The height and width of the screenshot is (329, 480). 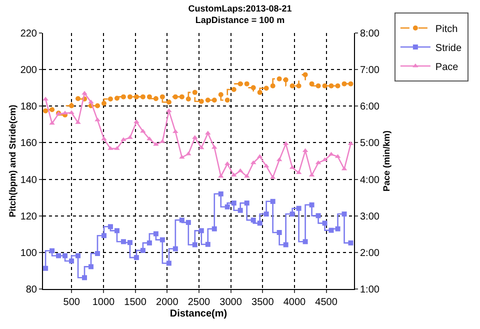 I want to click on y2-tick-label: 4:00, so click(x=370, y=180).